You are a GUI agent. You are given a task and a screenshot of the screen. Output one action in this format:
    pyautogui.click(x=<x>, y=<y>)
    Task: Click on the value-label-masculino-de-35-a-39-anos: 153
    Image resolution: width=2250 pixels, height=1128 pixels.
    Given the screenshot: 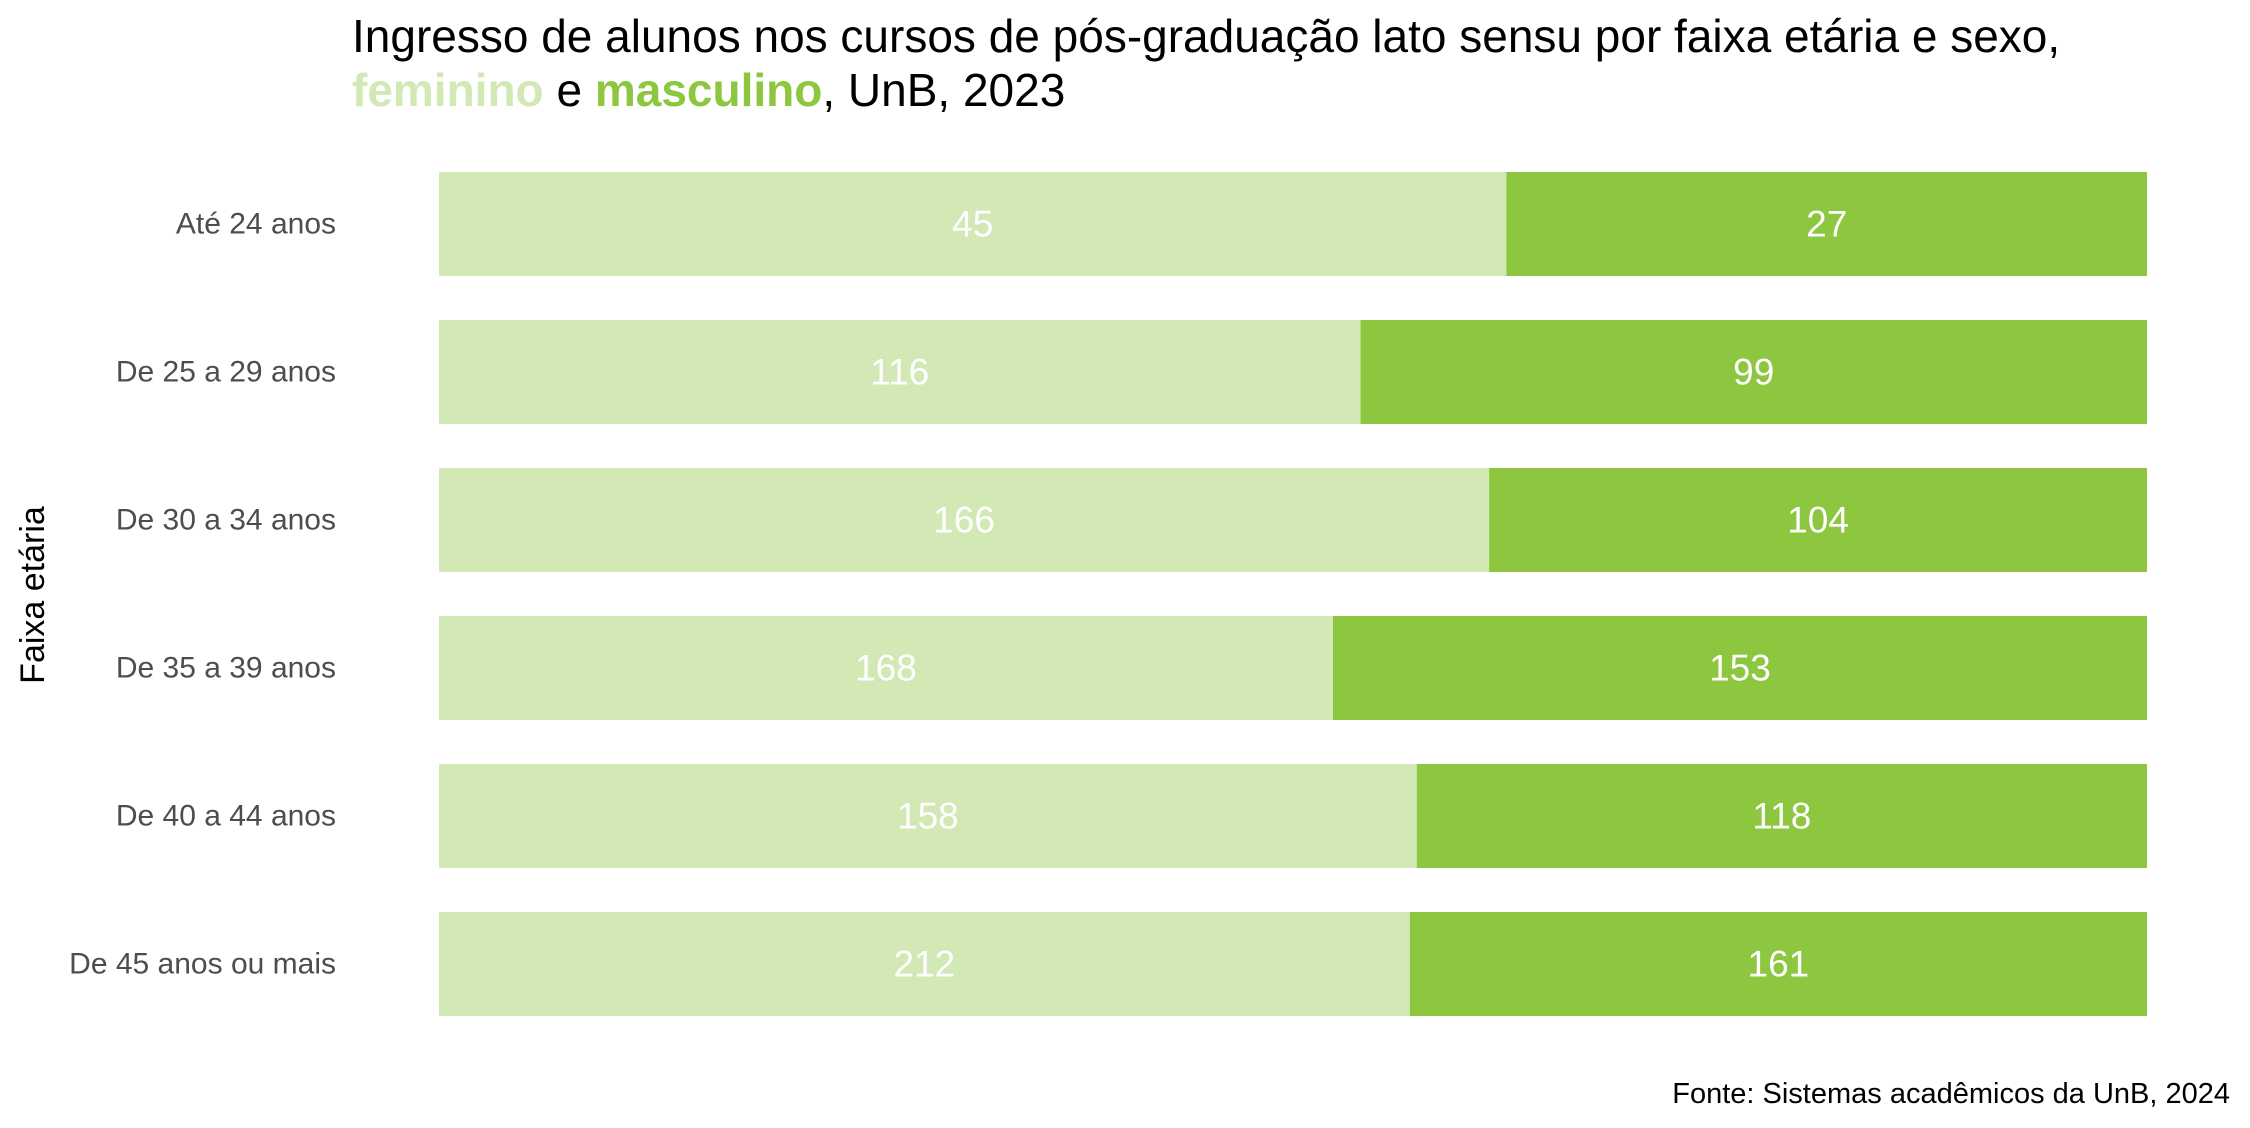 What is the action you would take?
    pyautogui.click(x=1740, y=668)
    